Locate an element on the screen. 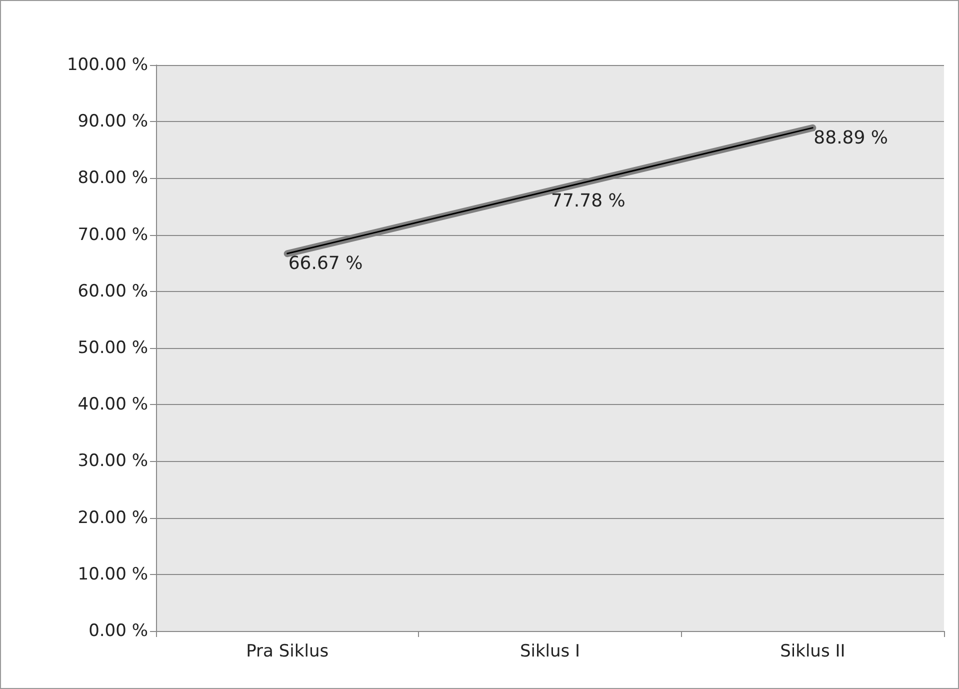  y-tick-label: 90.00 % is located at coordinates (113, 122).